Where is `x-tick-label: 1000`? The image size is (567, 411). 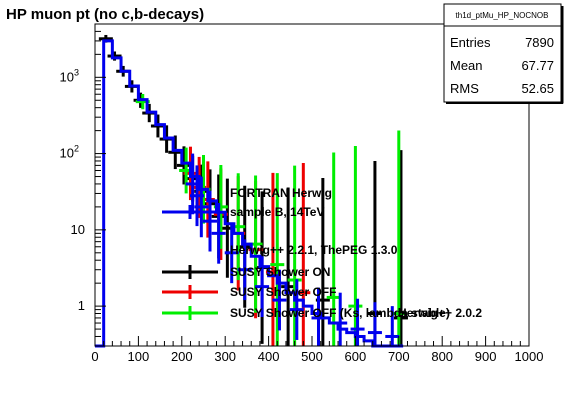
x-tick-label: 1000 is located at coordinates (529, 356).